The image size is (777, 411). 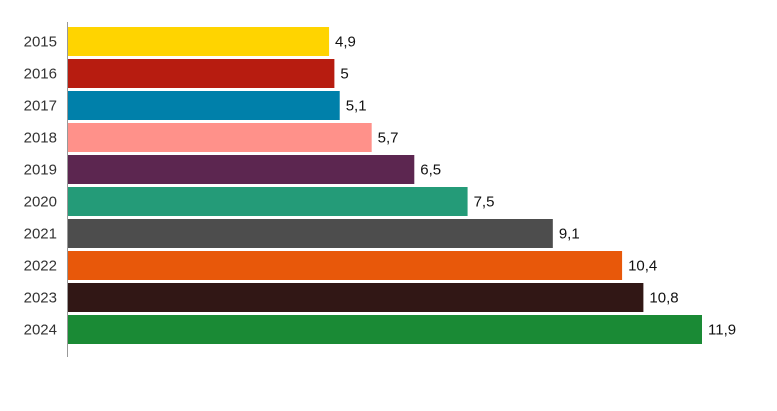 I want to click on category-label: 2015, so click(x=40, y=41).